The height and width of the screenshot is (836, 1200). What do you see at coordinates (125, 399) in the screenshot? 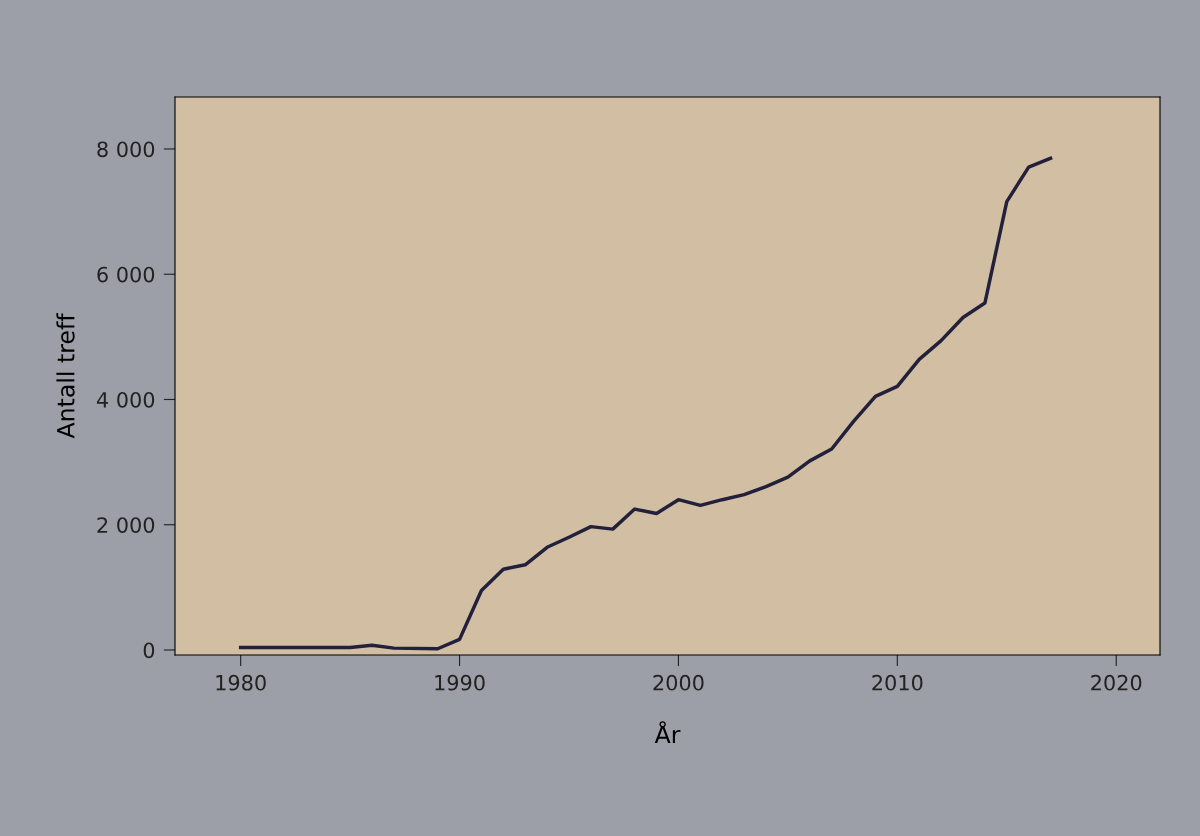
I see `y-tick-label: 4 000` at bounding box center [125, 399].